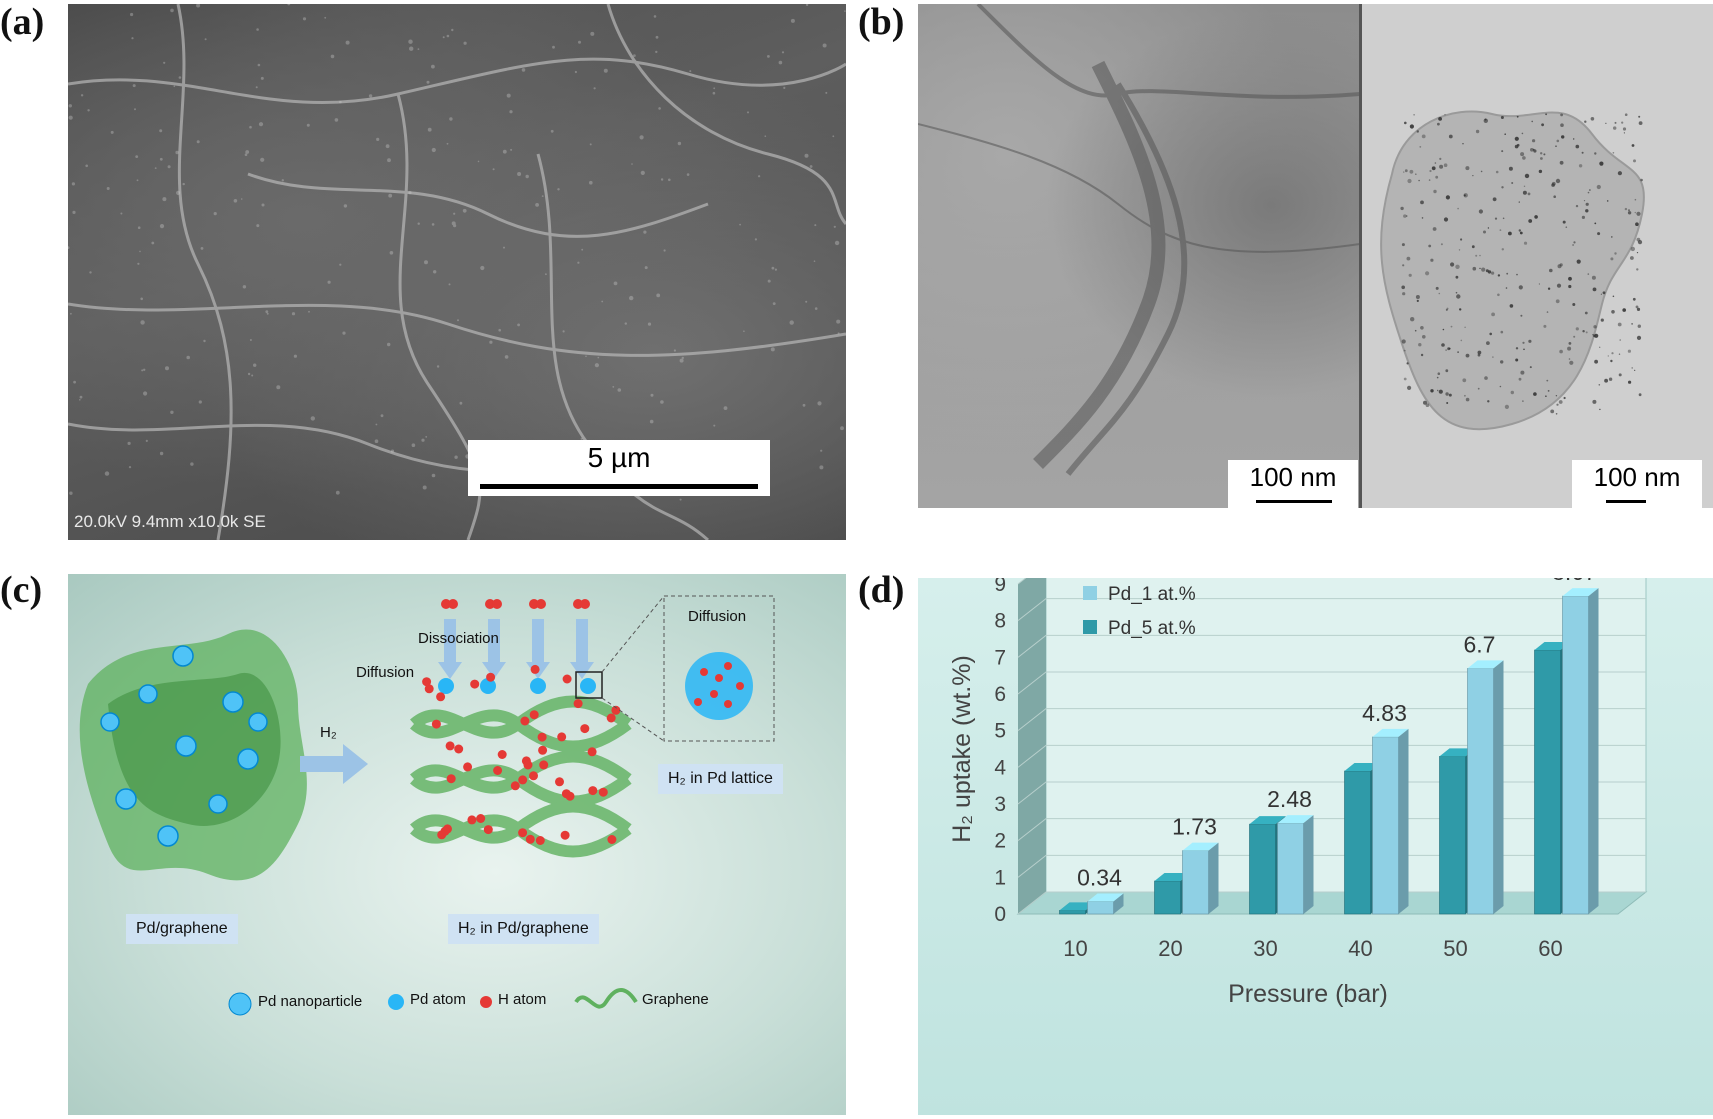  What do you see at coordinates (675, 999) in the screenshot?
I see `legend-graphene: Graphene` at bounding box center [675, 999].